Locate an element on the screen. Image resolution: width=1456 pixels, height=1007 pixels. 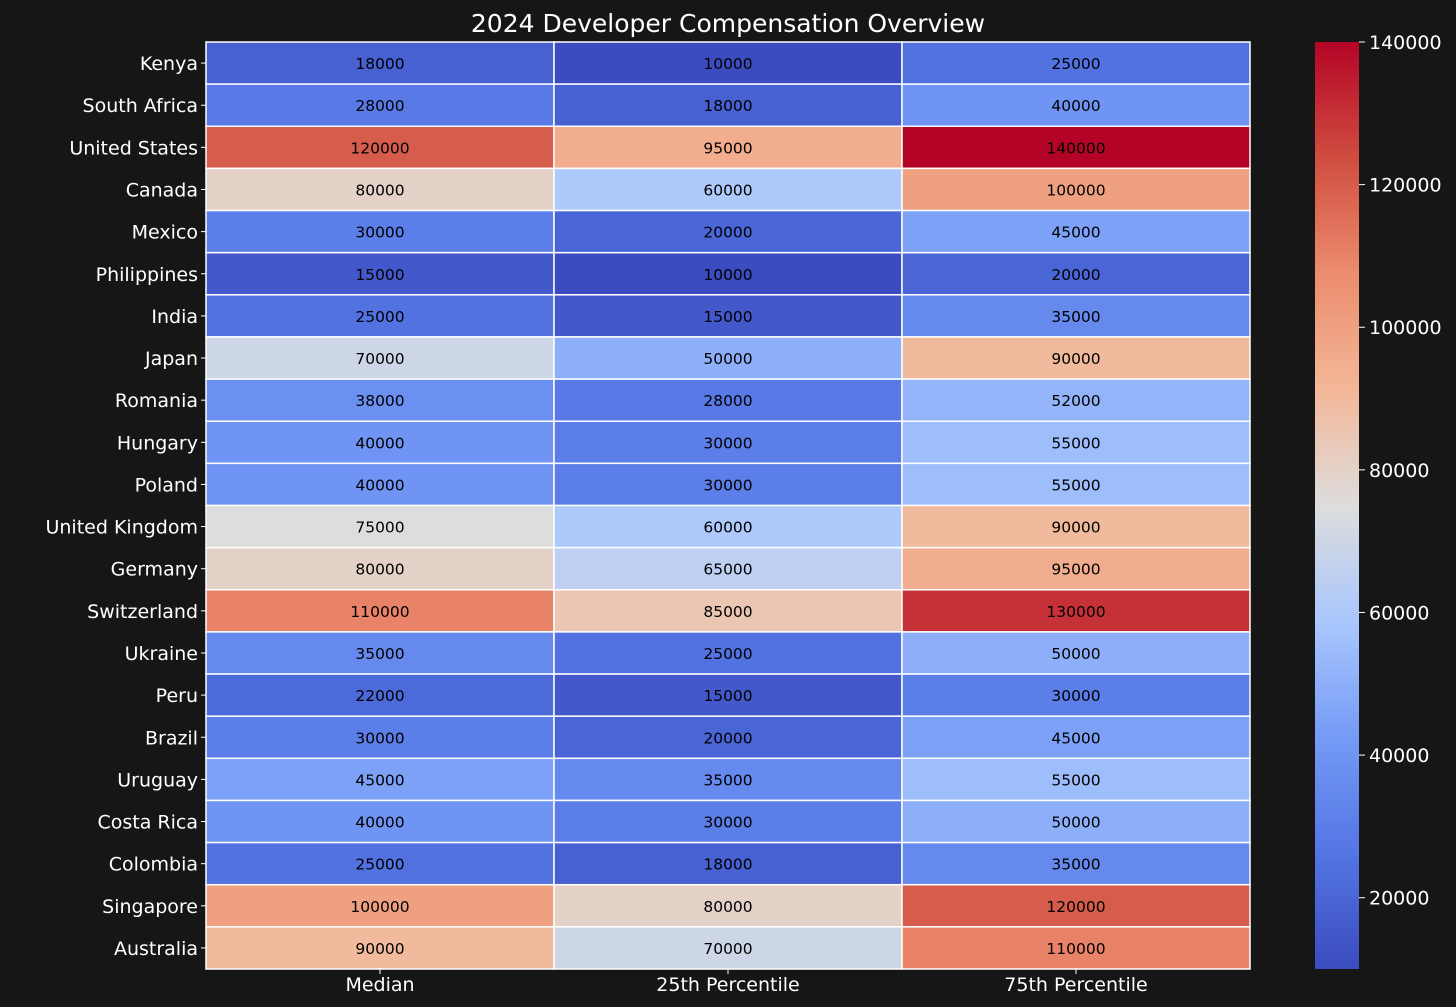
cell-value-label: 70000 is located at coordinates (727, 949).